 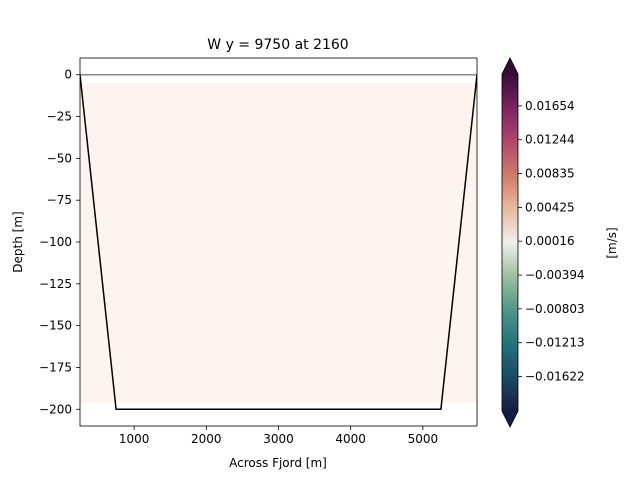 I want to click on colorbar-tick-label: 0.00425, so click(x=550, y=207).